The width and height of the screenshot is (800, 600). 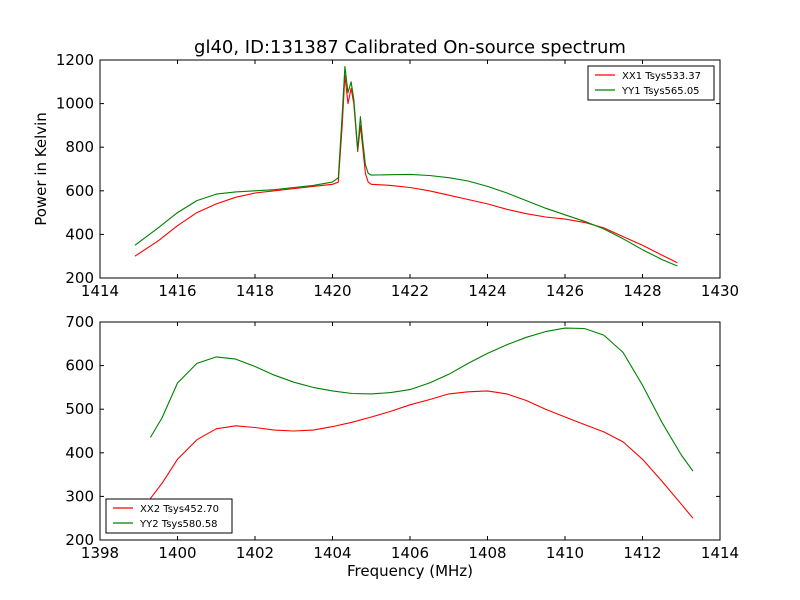 What do you see at coordinates (720, 291) in the screenshot?
I see `top-chart-xtick-label: 1430` at bounding box center [720, 291].